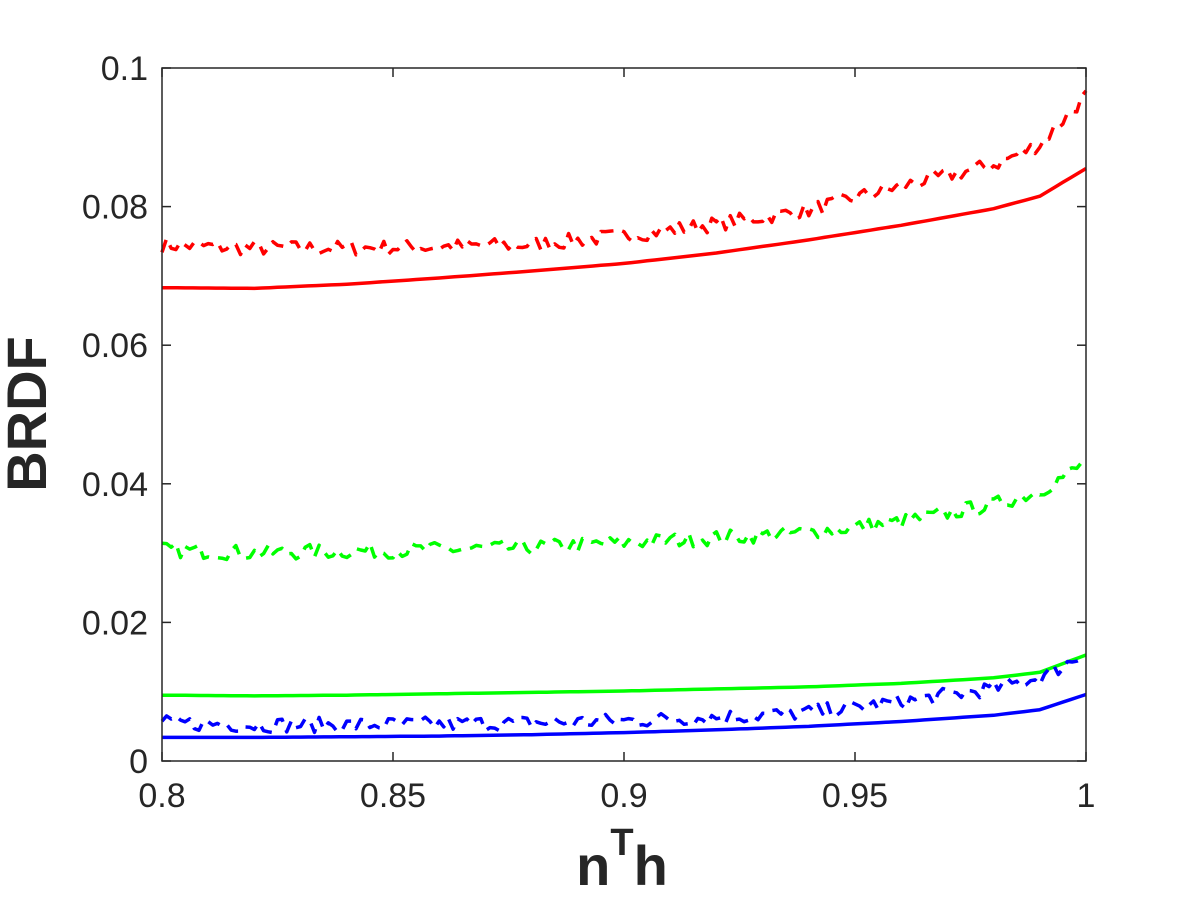 This screenshot has height=900, width=1200. I want to click on x-tick-label: 0.95, so click(855, 796).